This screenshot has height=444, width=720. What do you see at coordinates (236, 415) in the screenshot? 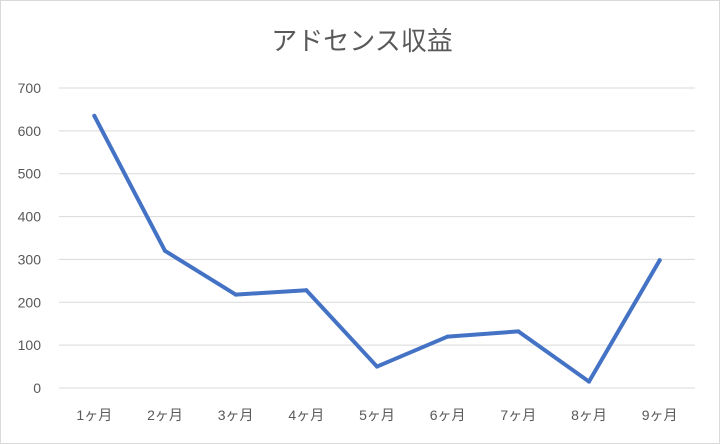
I see `x-tick-label: 3ヶ月` at bounding box center [236, 415].